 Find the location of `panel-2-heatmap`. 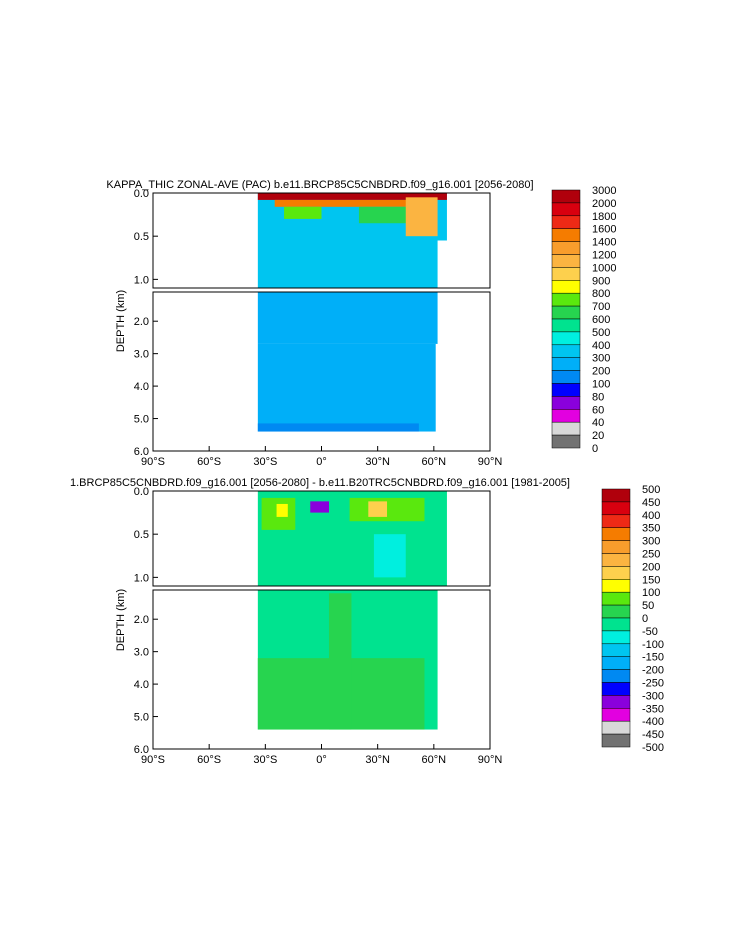

panel-2-heatmap is located at coordinates (352, 610).